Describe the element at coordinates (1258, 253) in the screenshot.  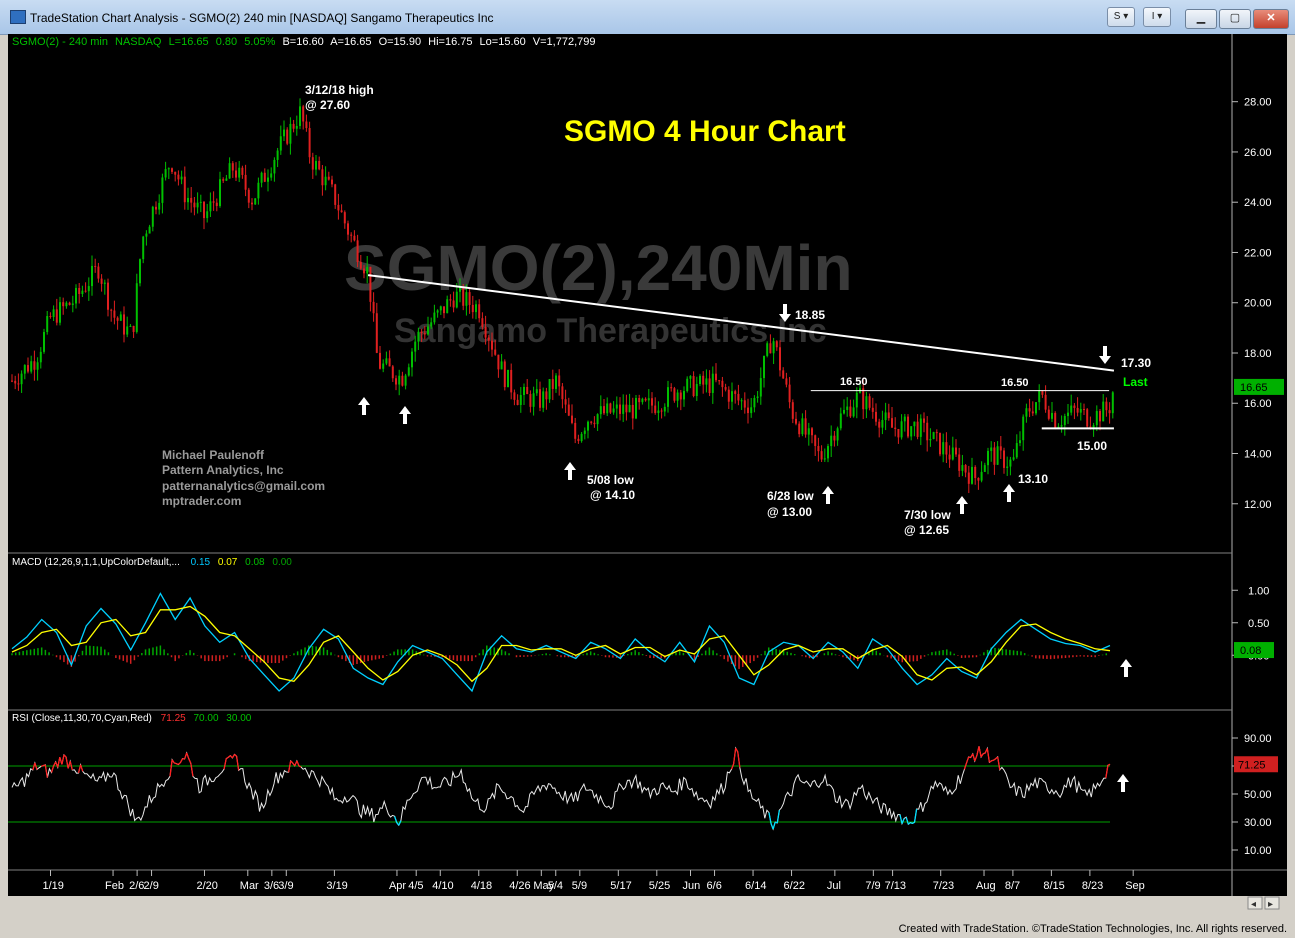
I see `price-tick-label: 22.00` at that location.